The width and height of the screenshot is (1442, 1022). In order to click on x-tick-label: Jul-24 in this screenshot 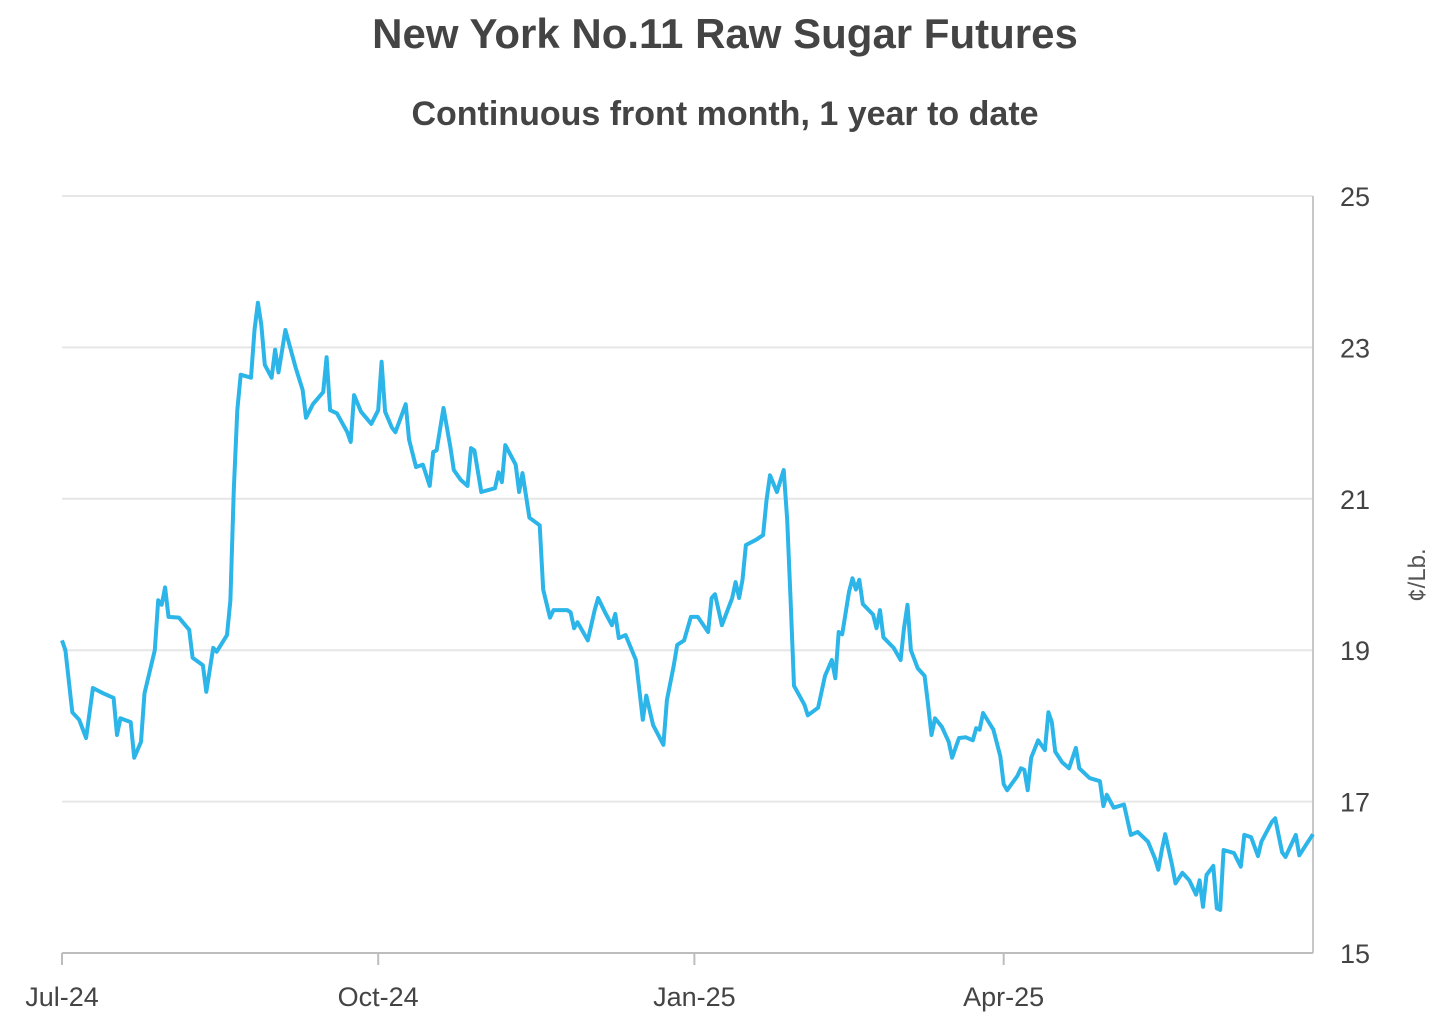, I will do `click(62, 997)`.